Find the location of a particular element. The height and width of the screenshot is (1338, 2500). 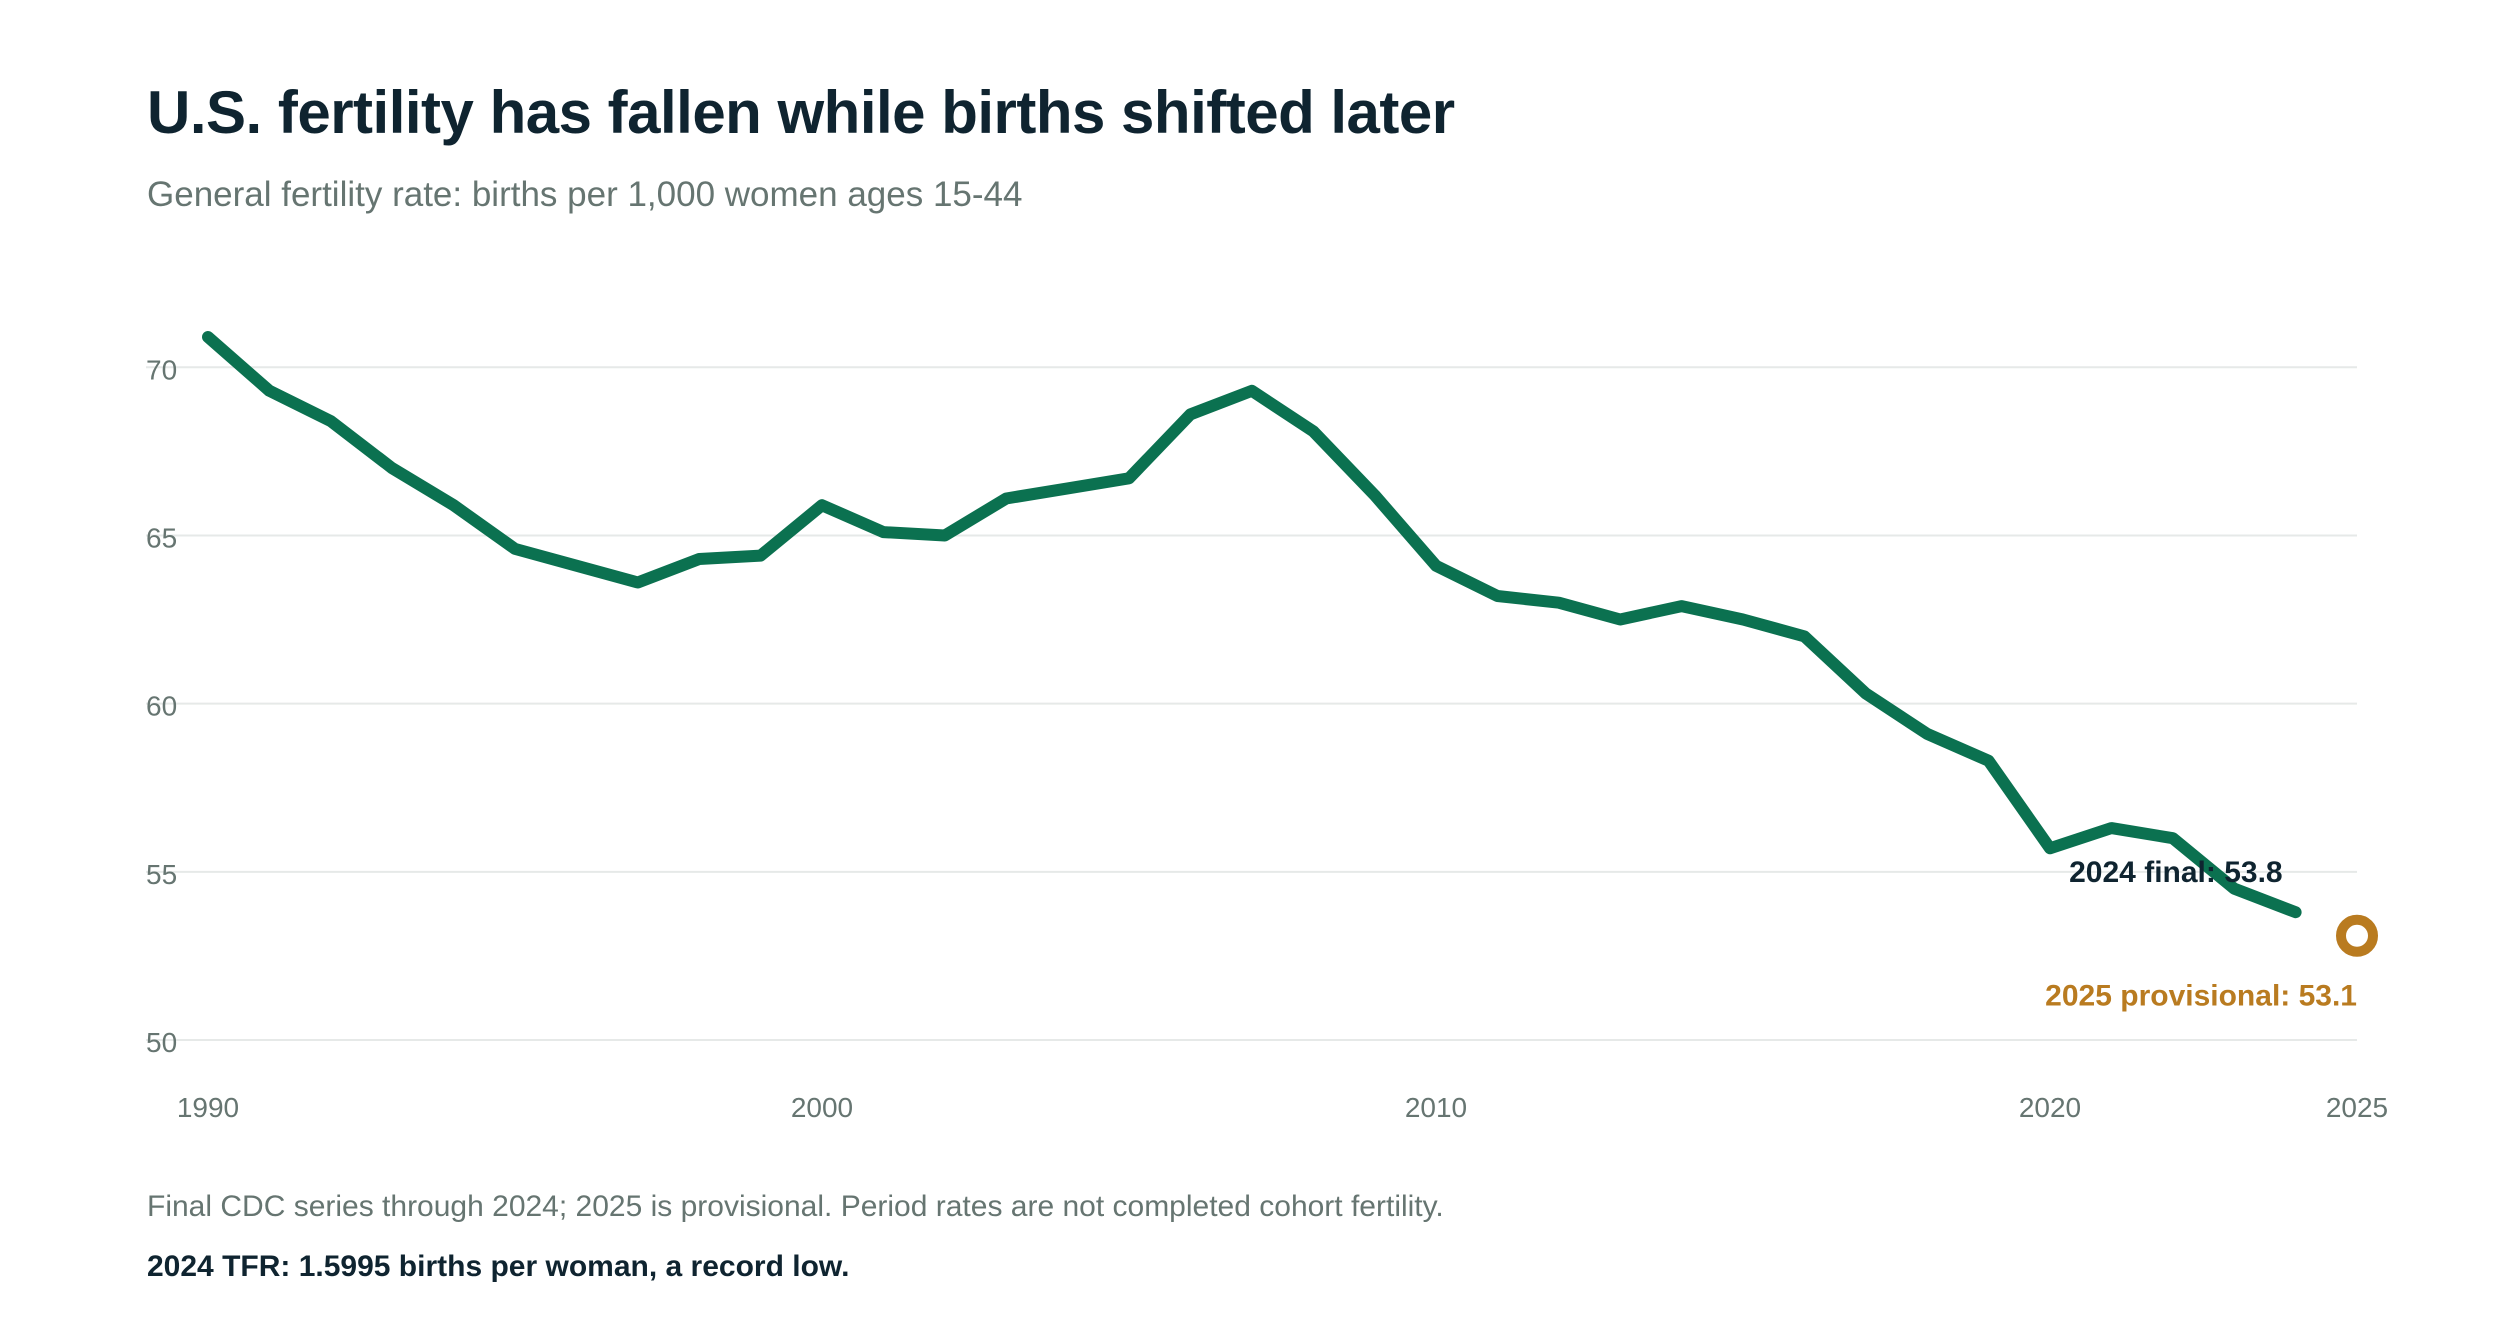

y-tick-label-50: 50 is located at coordinates (161, 1042).